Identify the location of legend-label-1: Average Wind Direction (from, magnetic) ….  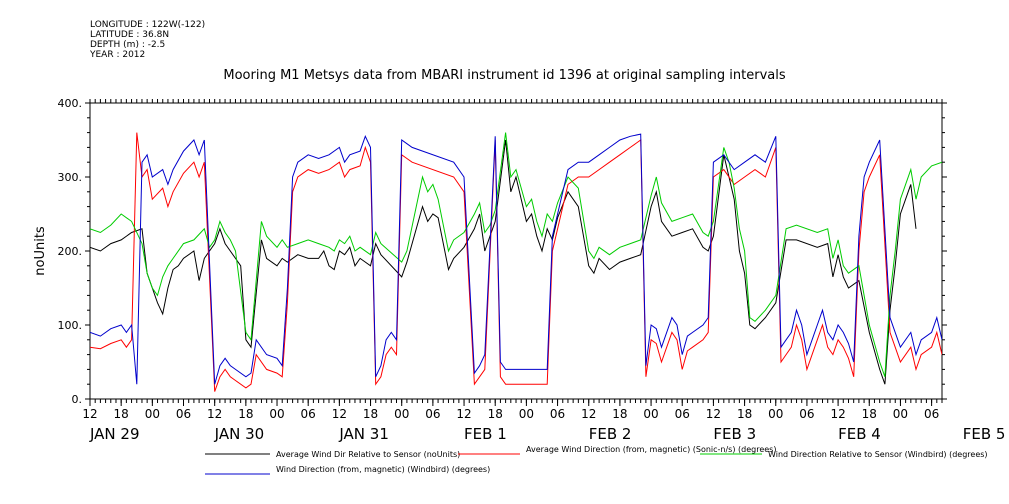
(651, 449).